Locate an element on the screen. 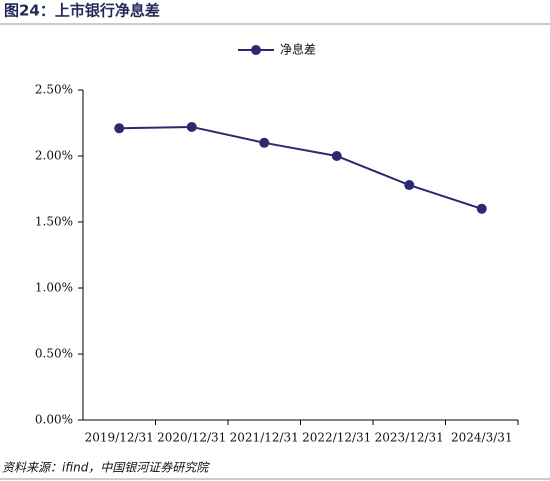 This screenshot has width=550, height=481. x-tick-label: 2022/12/31 is located at coordinates (336, 438).